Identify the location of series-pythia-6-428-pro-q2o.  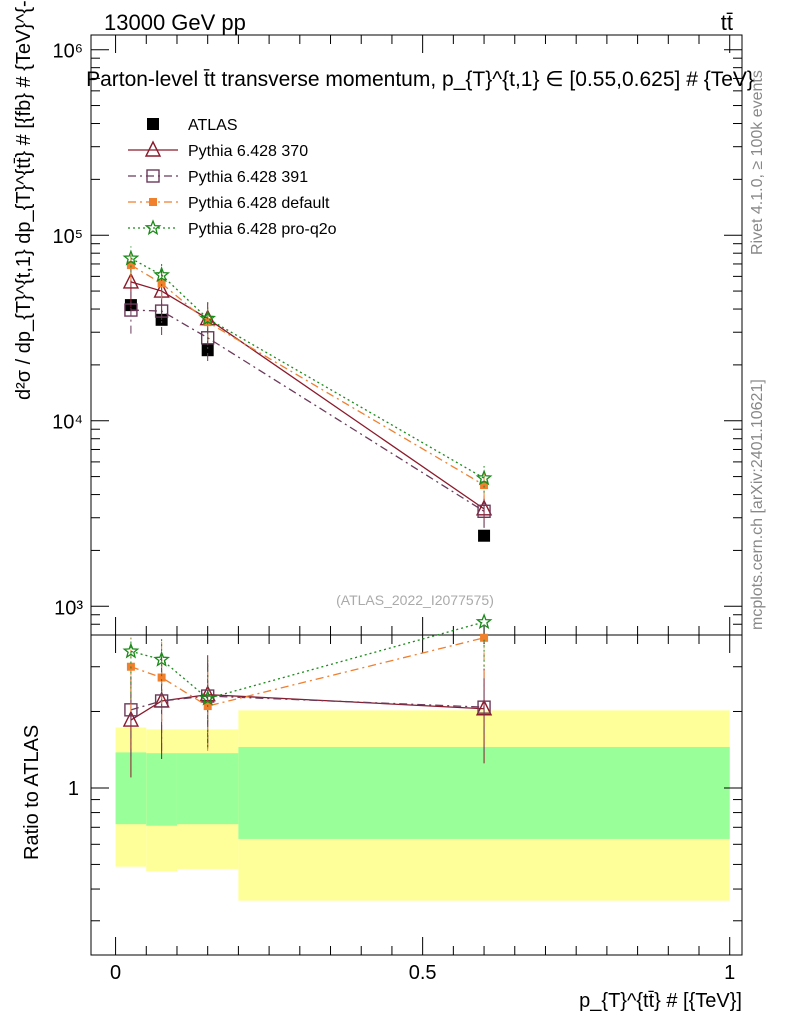
(307, 369).